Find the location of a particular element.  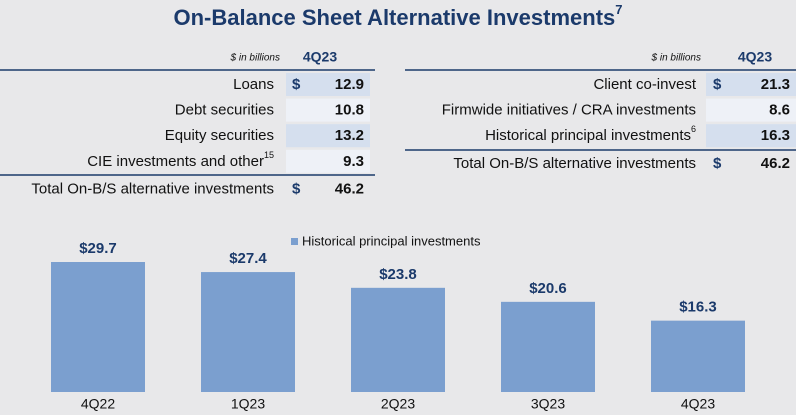

row-value: 10.8 is located at coordinates (349, 110).